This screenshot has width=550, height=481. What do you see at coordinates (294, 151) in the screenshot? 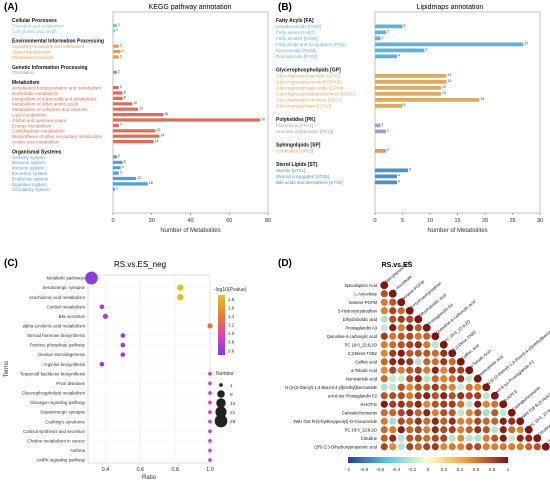
I see `category-label: Ceramides [SP02]` at bounding box center [294, 151].